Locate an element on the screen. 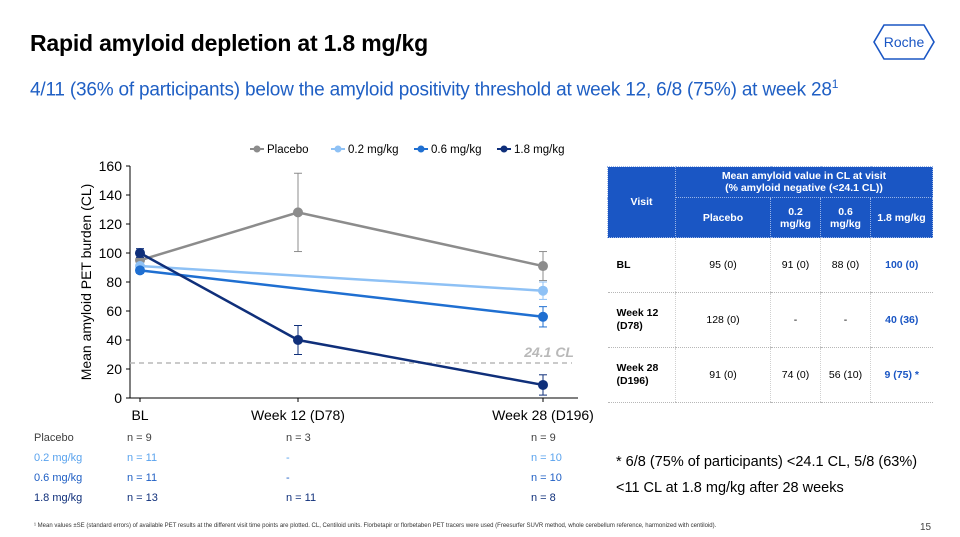 This screenshot has width=960, height=537. n-table-value: n = 3 is located at coordinates (298, 438).